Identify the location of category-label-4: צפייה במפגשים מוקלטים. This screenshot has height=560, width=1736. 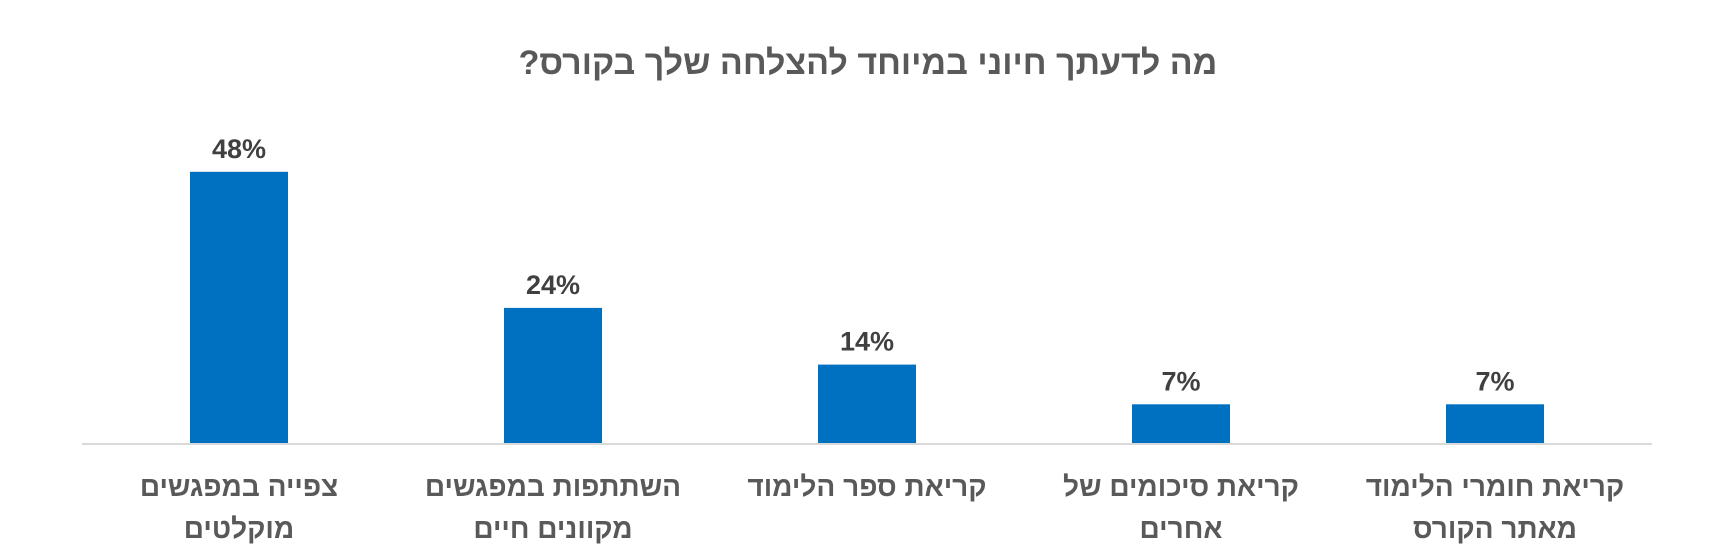
(239, 507).